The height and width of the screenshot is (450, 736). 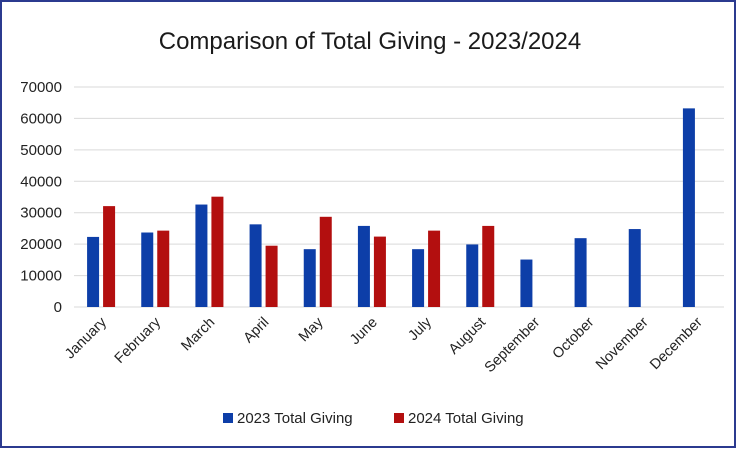 What do you see at coordinates (41, 87) in the screenshot?
I see `y-tick-label: 70000` at bounding box center [41, 87].